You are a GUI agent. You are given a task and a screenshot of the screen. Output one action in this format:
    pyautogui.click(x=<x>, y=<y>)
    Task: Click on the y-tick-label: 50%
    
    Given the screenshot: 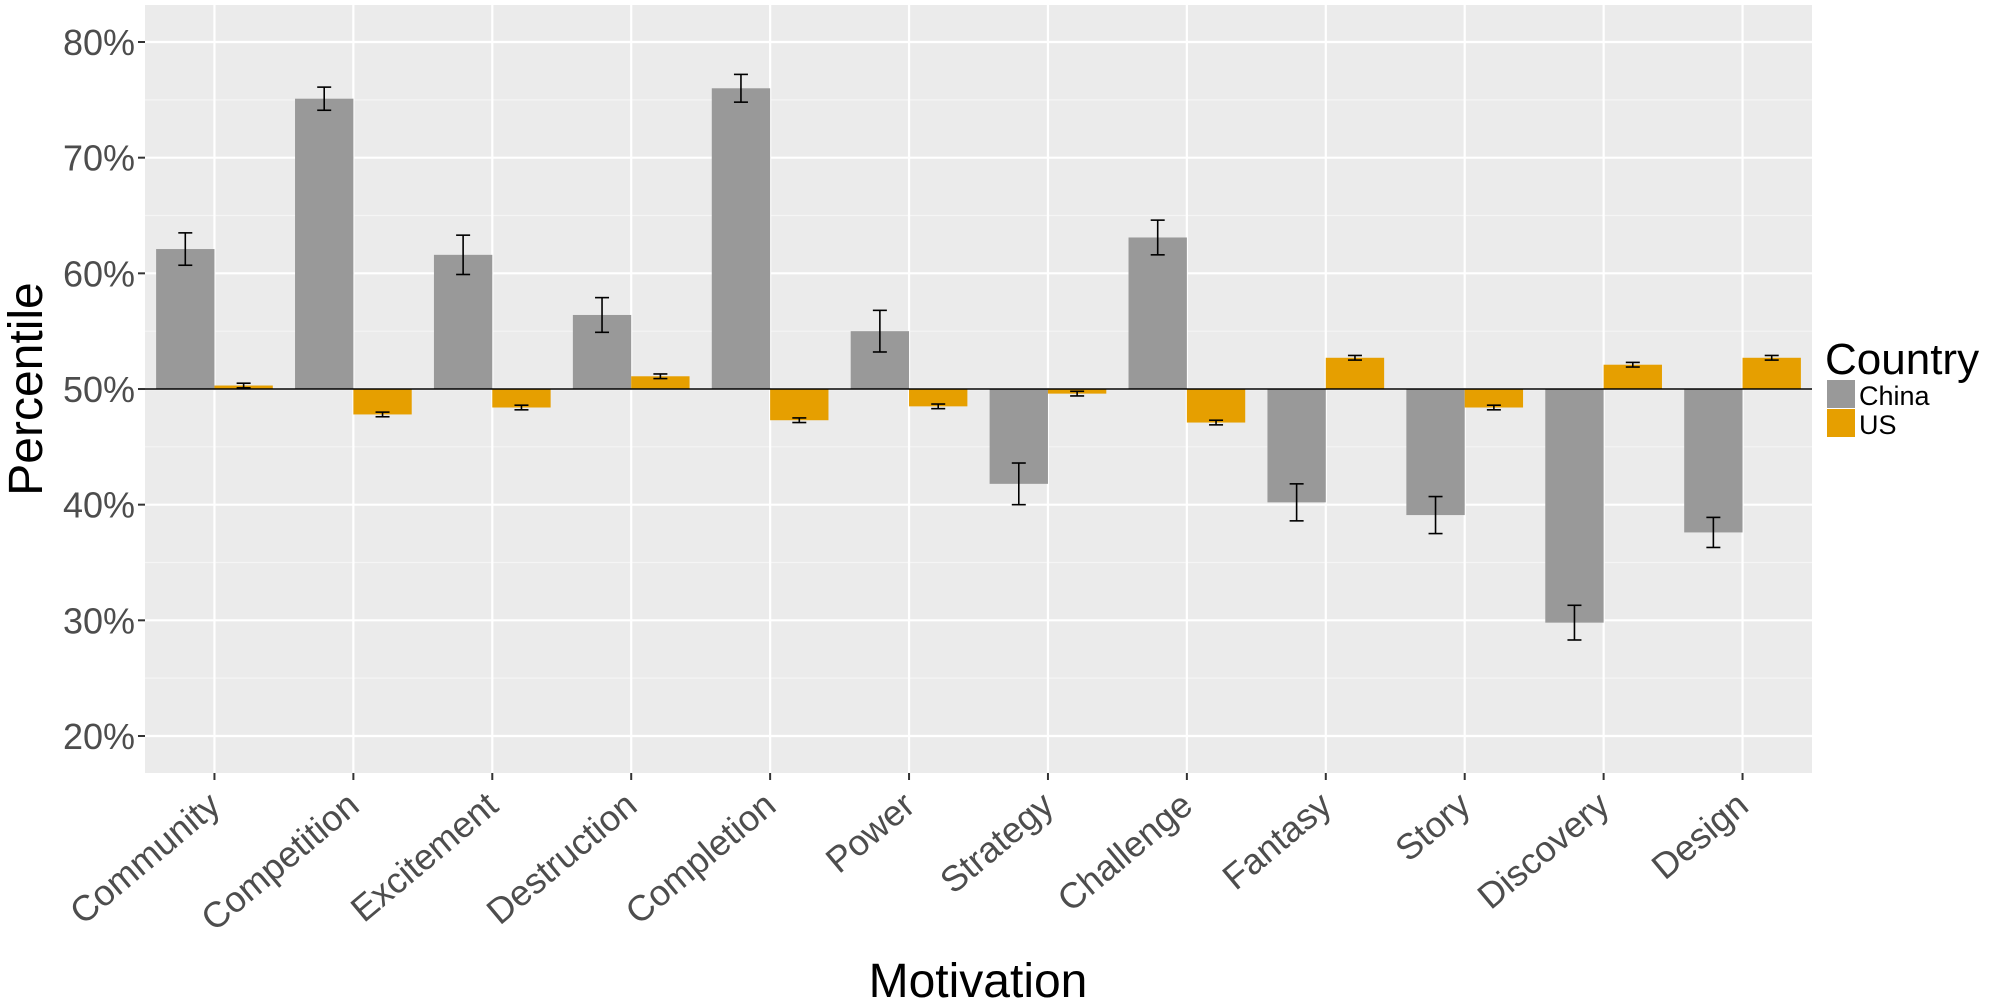 What is the action you would take?
    pyautogui.click(x=99, y=389)
    